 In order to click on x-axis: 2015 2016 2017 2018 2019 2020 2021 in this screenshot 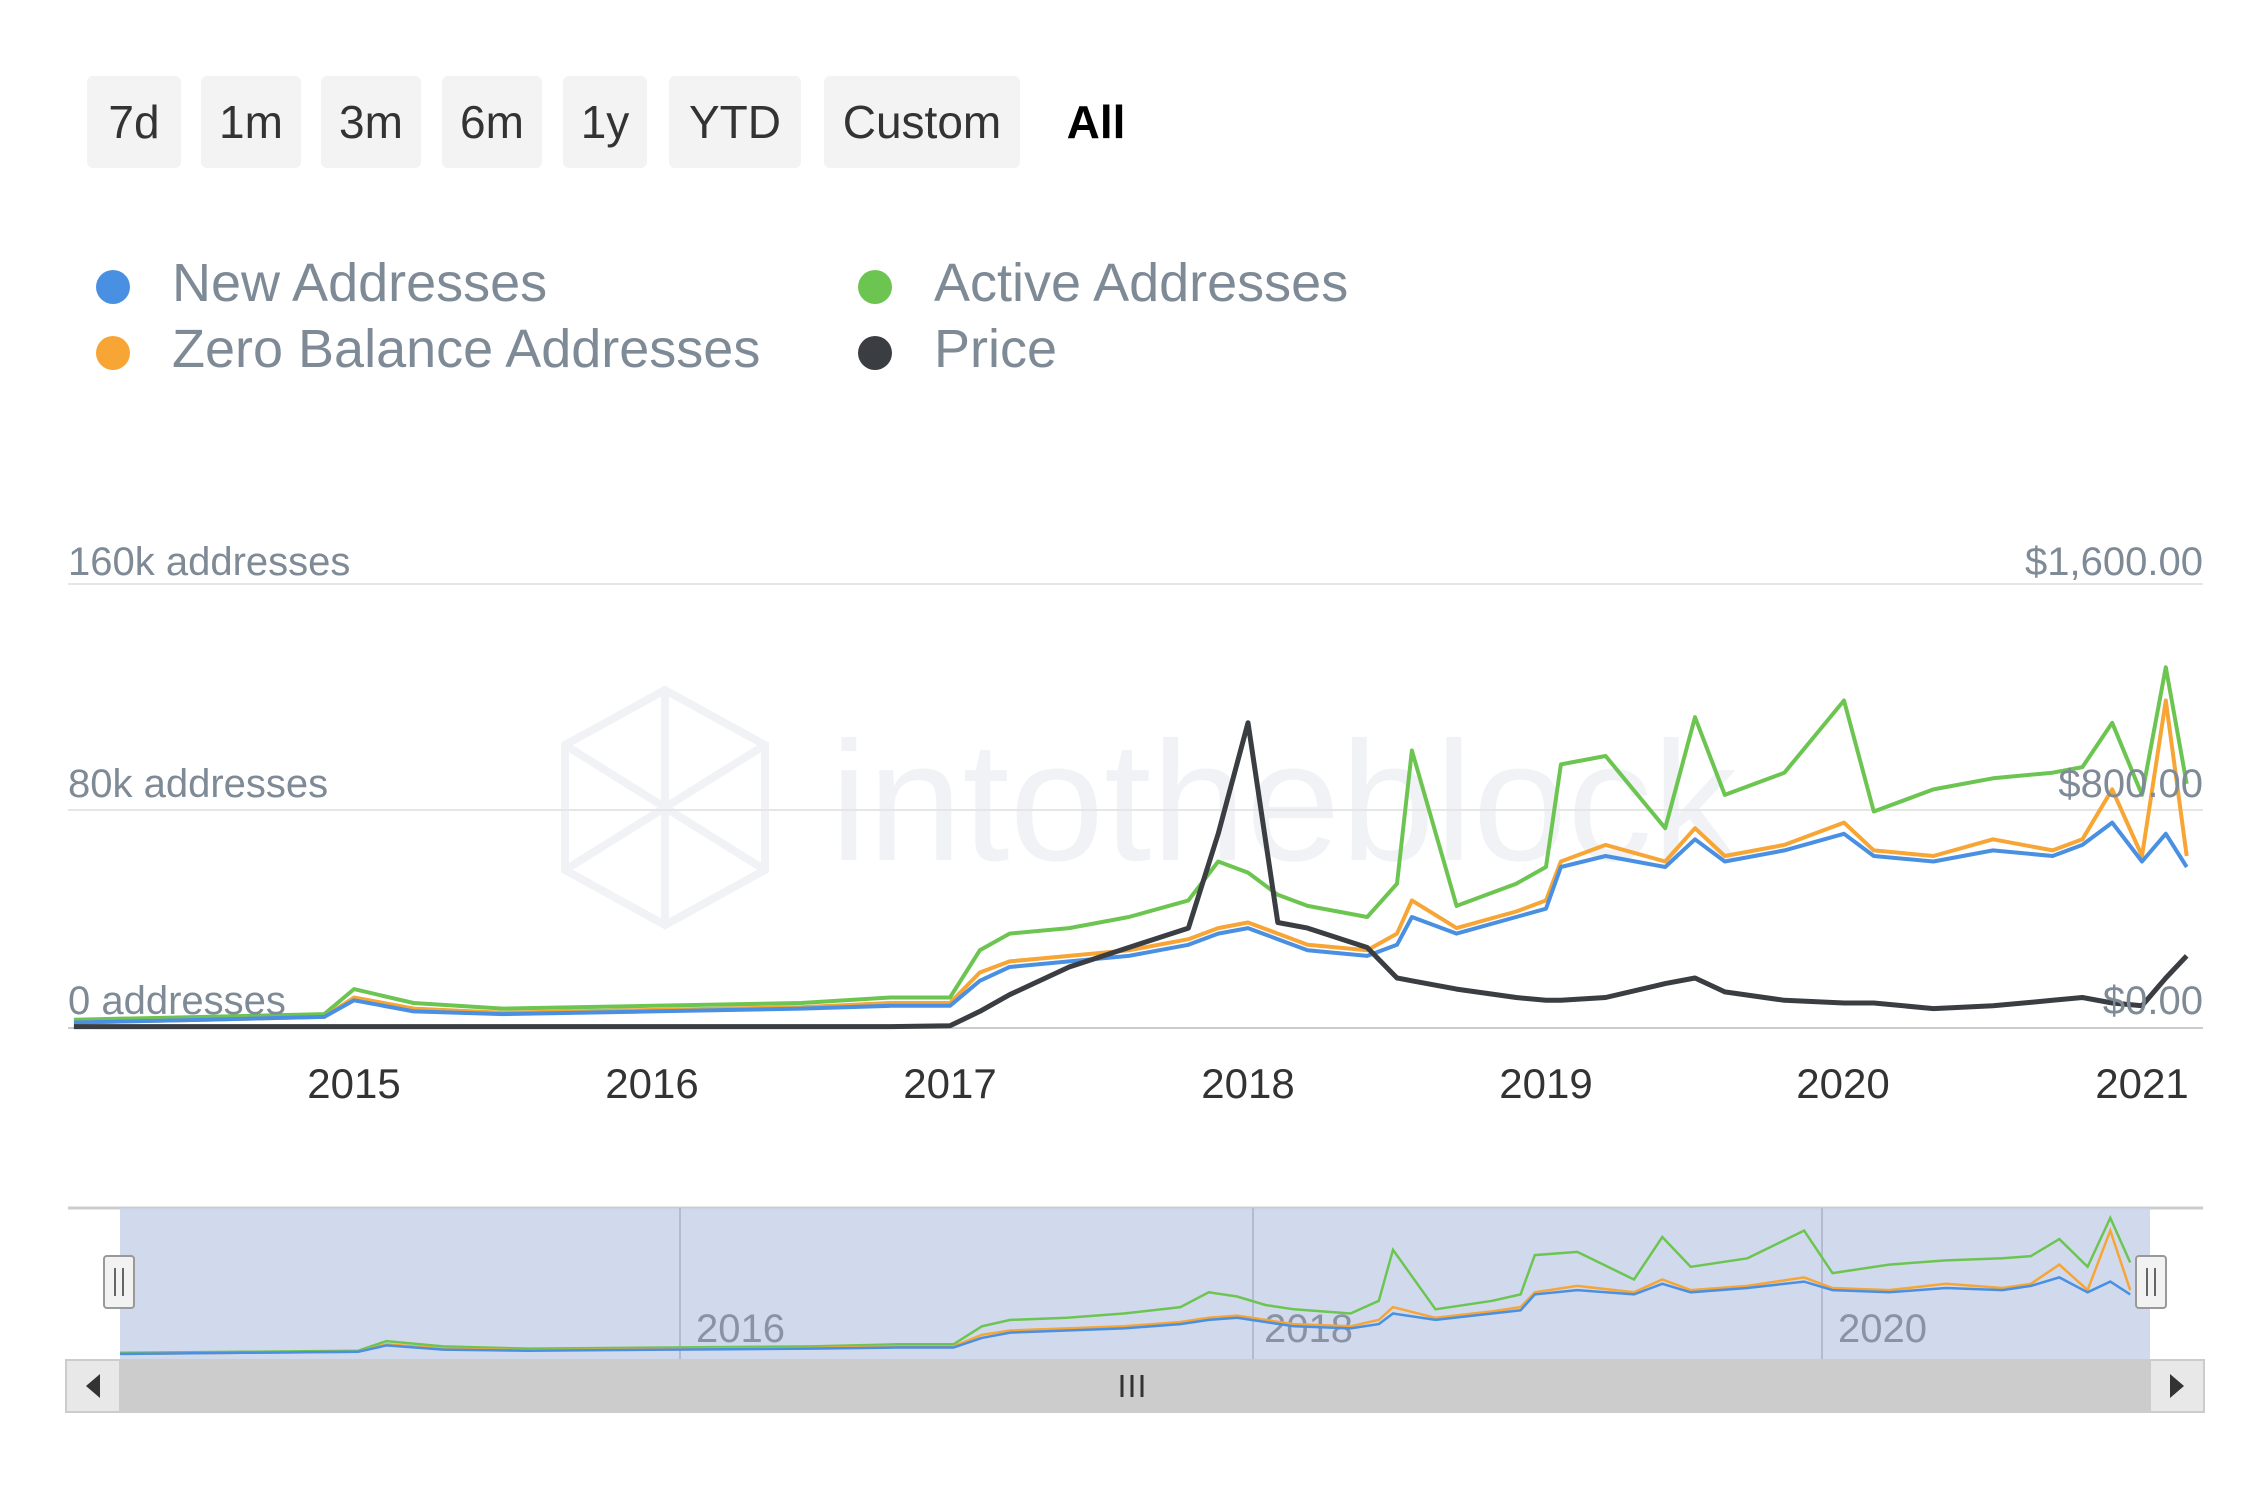, I will do `click(1247, 1083)`.